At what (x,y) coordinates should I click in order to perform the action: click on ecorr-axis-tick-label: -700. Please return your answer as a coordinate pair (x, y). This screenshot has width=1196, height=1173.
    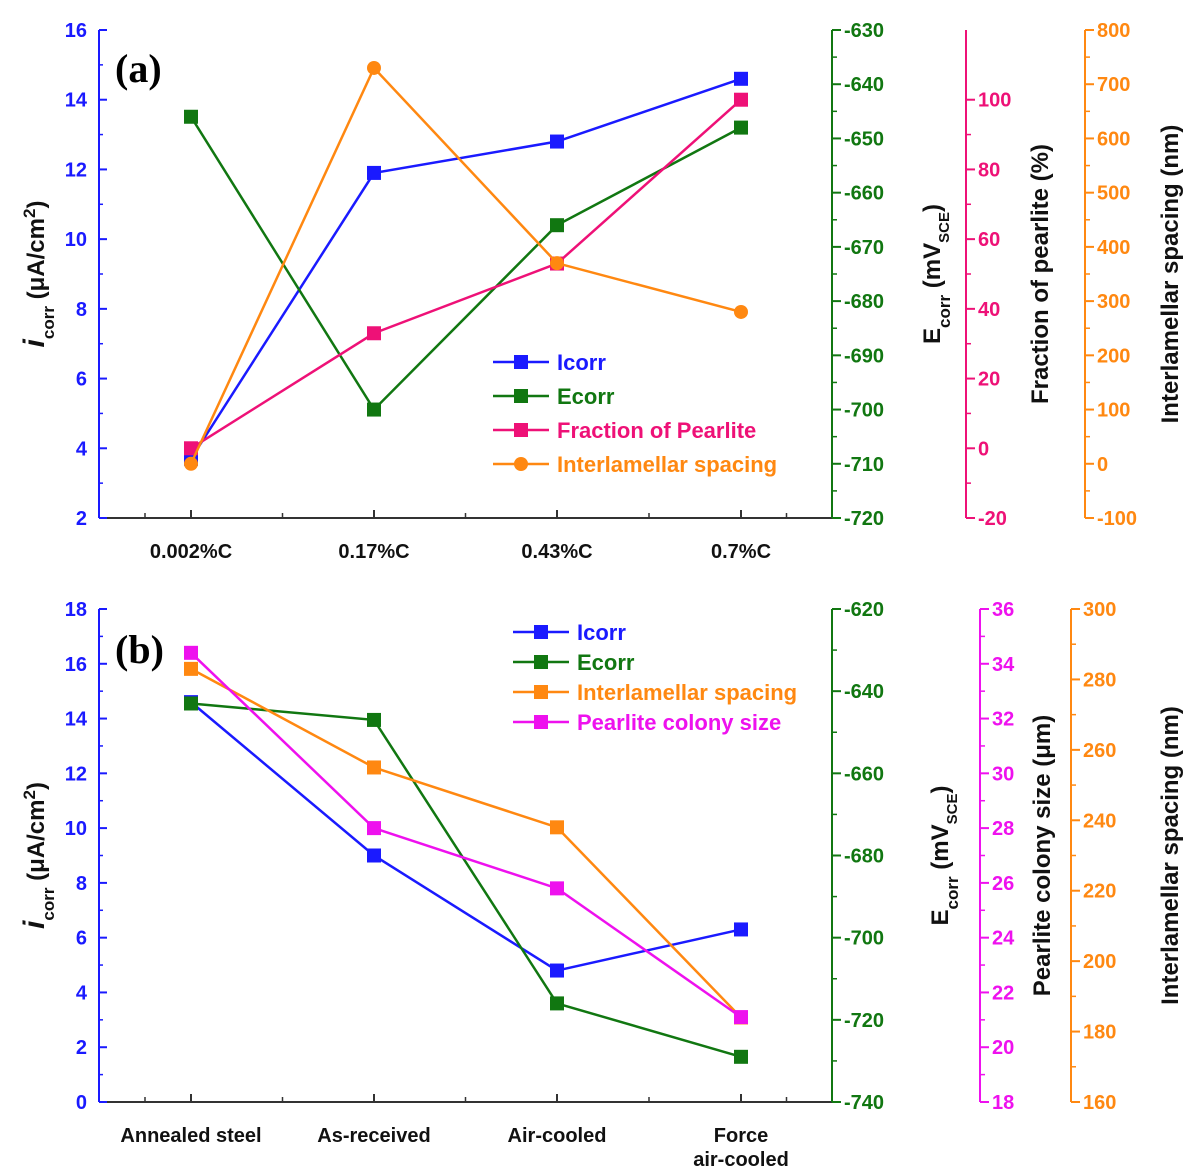
    Looking at the image, I should click on (864, 939).